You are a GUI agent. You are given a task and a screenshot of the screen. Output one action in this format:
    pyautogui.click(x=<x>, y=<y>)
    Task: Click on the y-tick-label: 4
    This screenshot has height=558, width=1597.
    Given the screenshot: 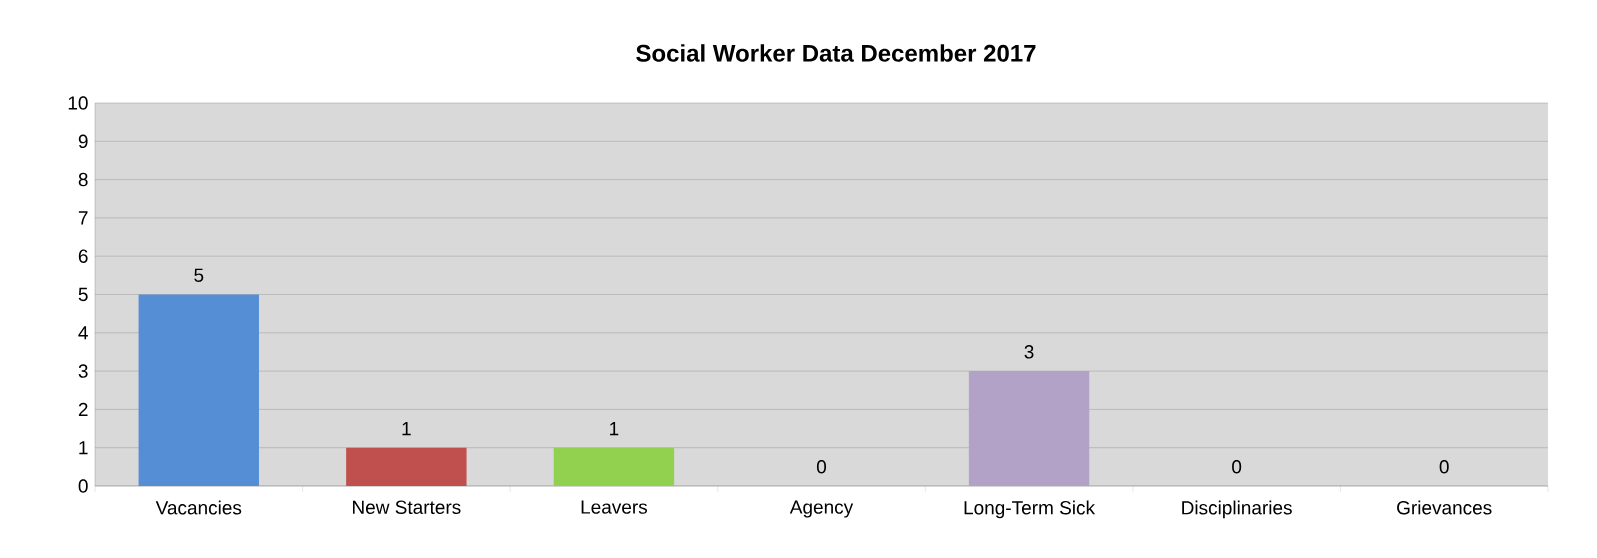 What is the action you would take?
    pyautogui.click(x=83, y=333)
    